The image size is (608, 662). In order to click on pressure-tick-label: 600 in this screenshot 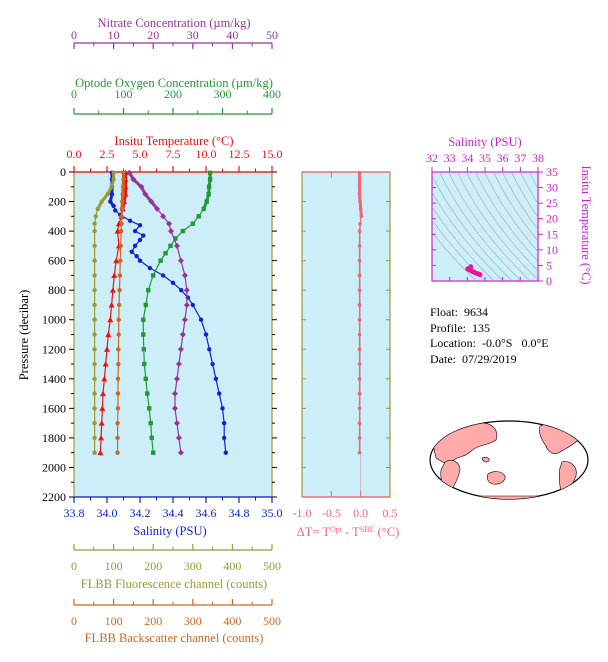, I will do `click(57, 261)`.